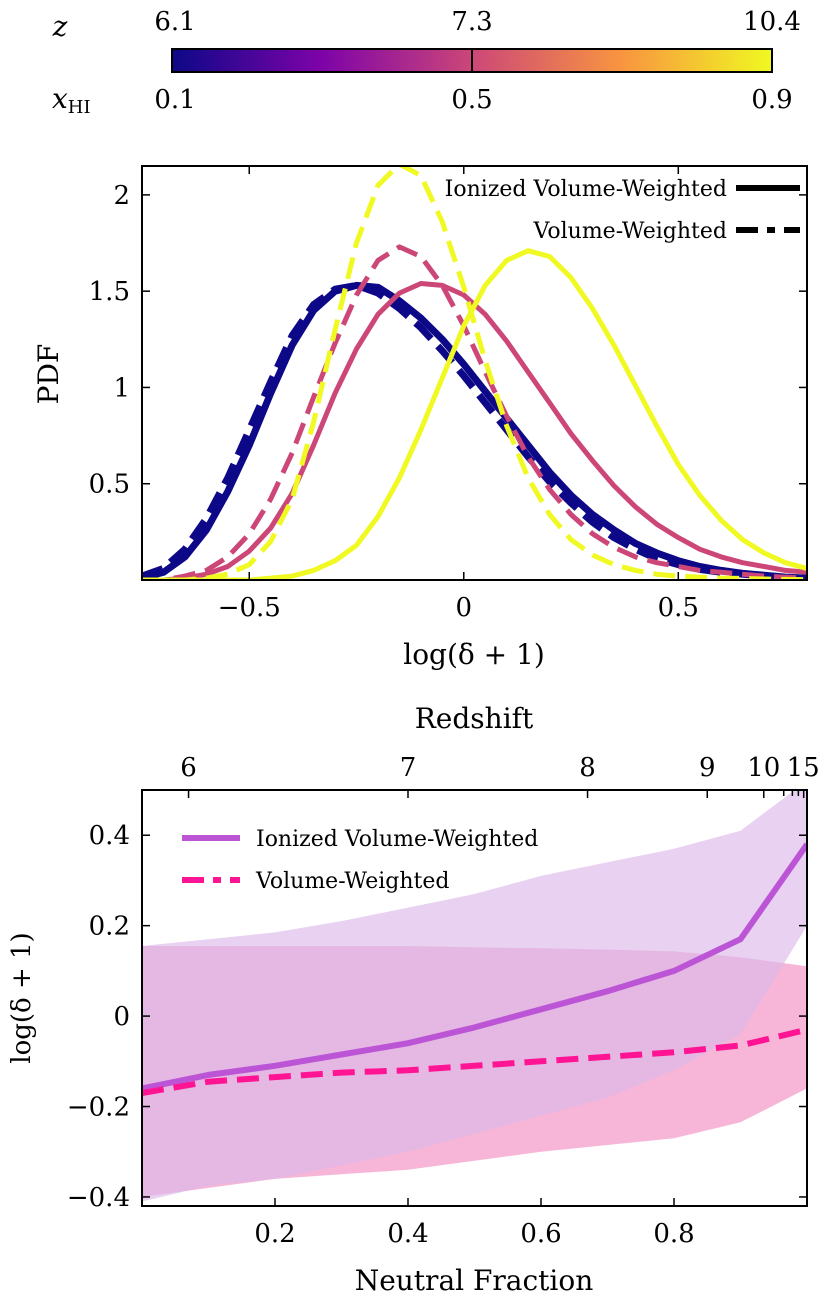 This screenshot has height=1306, width=830. Describe the element at coordinates (352, 881) in the screenshot. I see `density-legend-label-volume: Volume-Weighted` at that location.